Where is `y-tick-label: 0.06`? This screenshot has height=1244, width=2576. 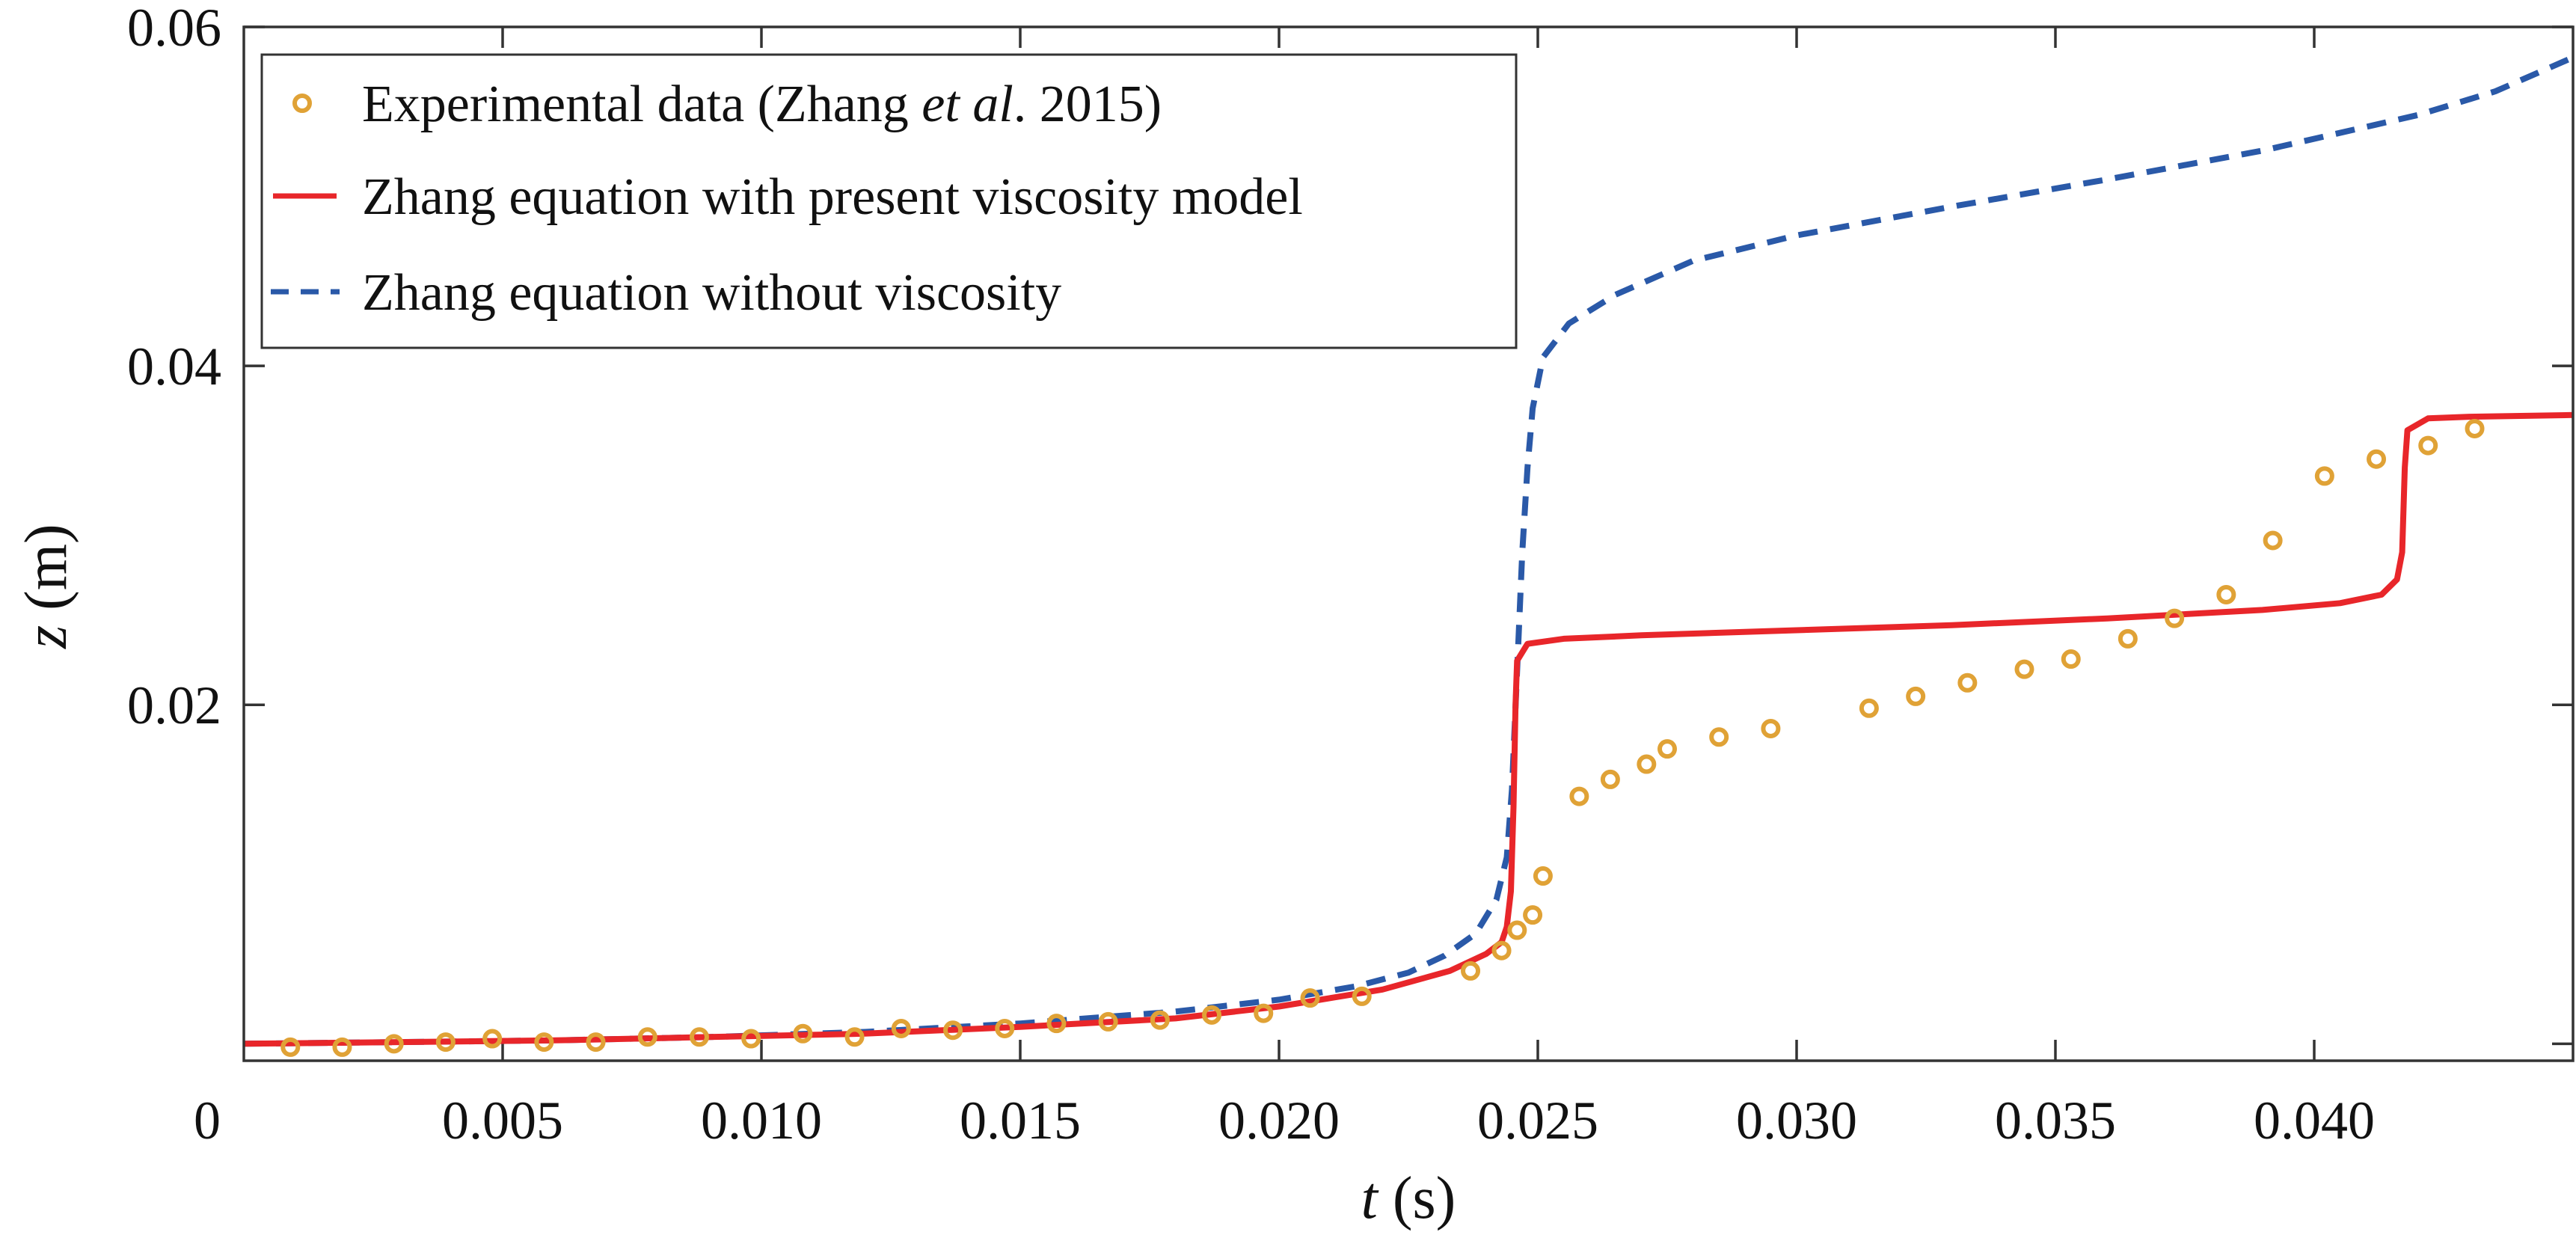
y-tick-label: 0.06 is located at coordinates (174, 29).